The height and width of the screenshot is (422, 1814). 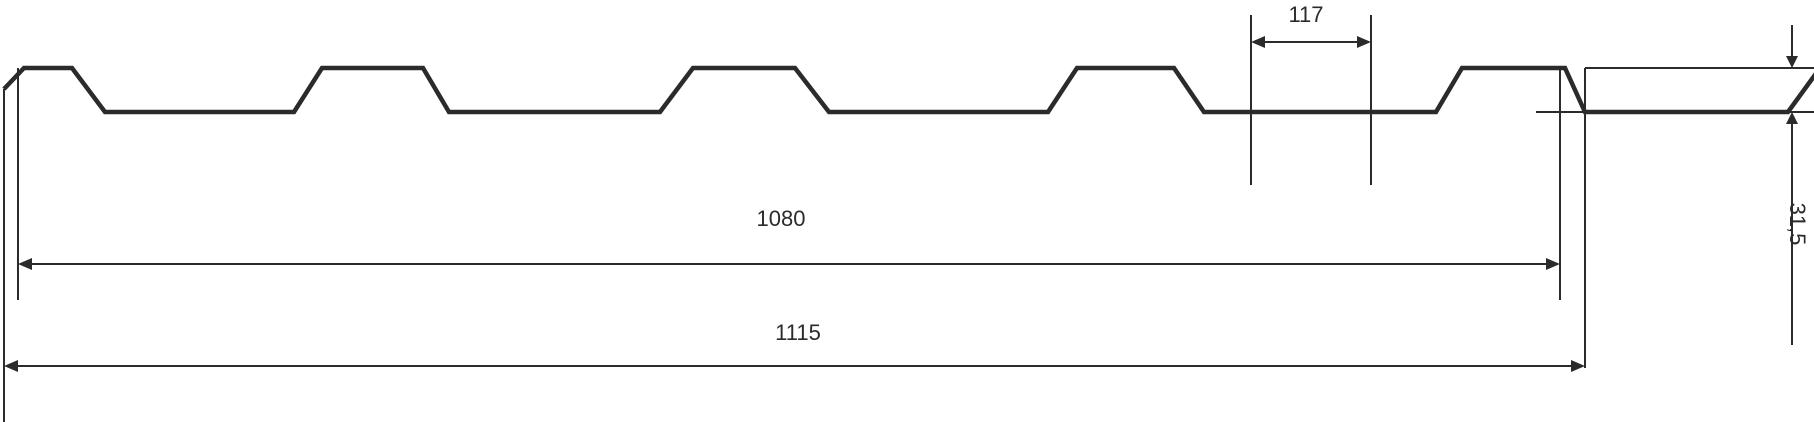 I want to click on arrowhead-height-bottom, so click(x=1792, y=118).